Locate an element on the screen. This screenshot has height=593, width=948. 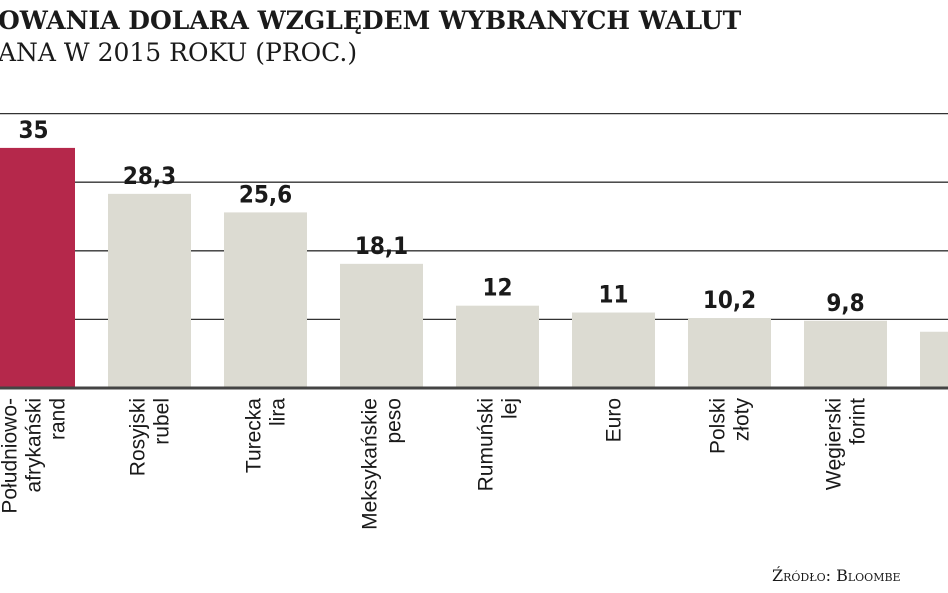
category-label: peso is located at coordinates (394, 421).